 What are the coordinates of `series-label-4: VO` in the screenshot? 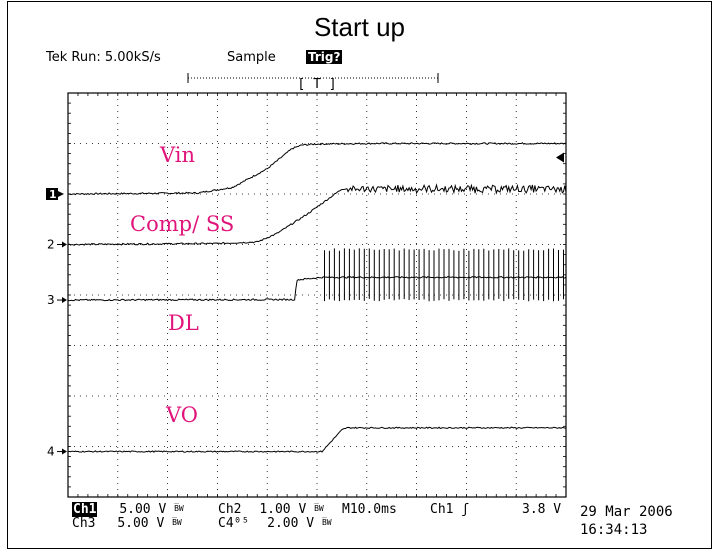 It's located at (181, 415).